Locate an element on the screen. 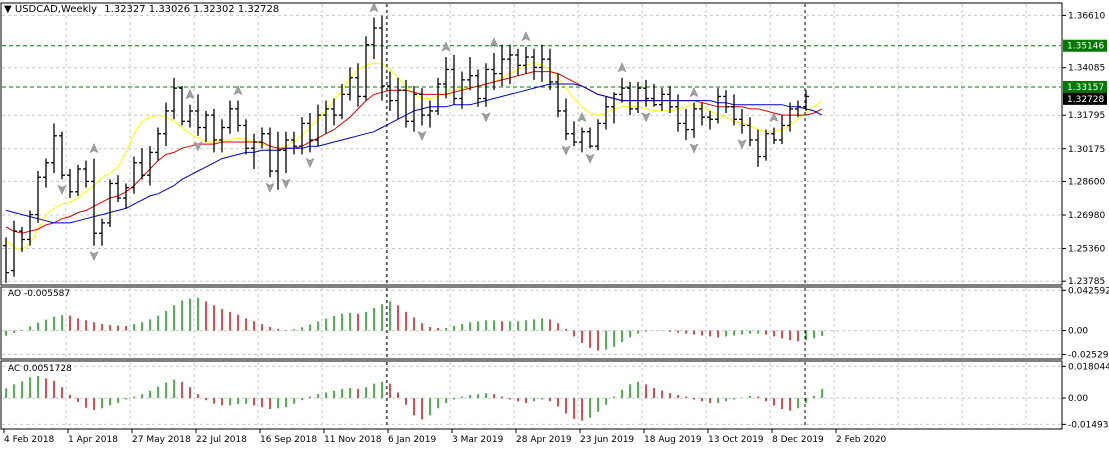 The image size is (1109, 450). price-tick-label: 1.36610 is located at coordinates (1086, 16).